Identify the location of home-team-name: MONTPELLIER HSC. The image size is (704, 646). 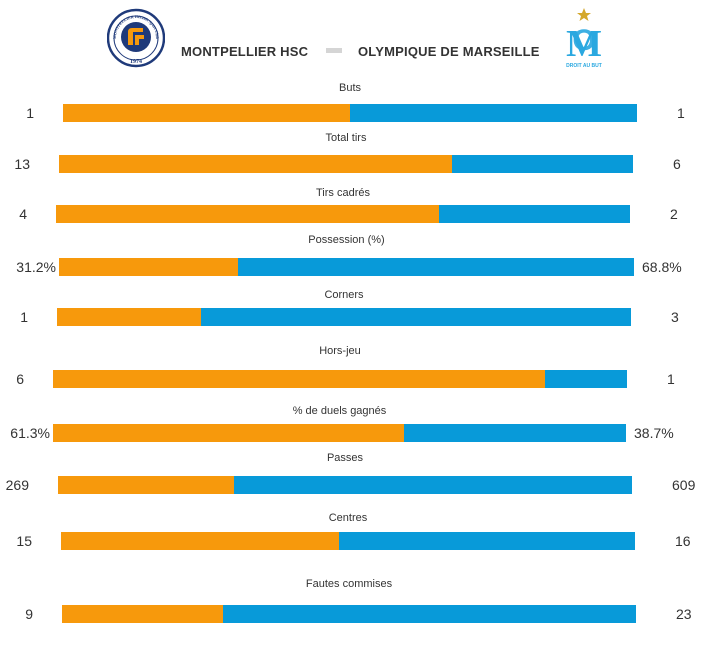
(245, 51).